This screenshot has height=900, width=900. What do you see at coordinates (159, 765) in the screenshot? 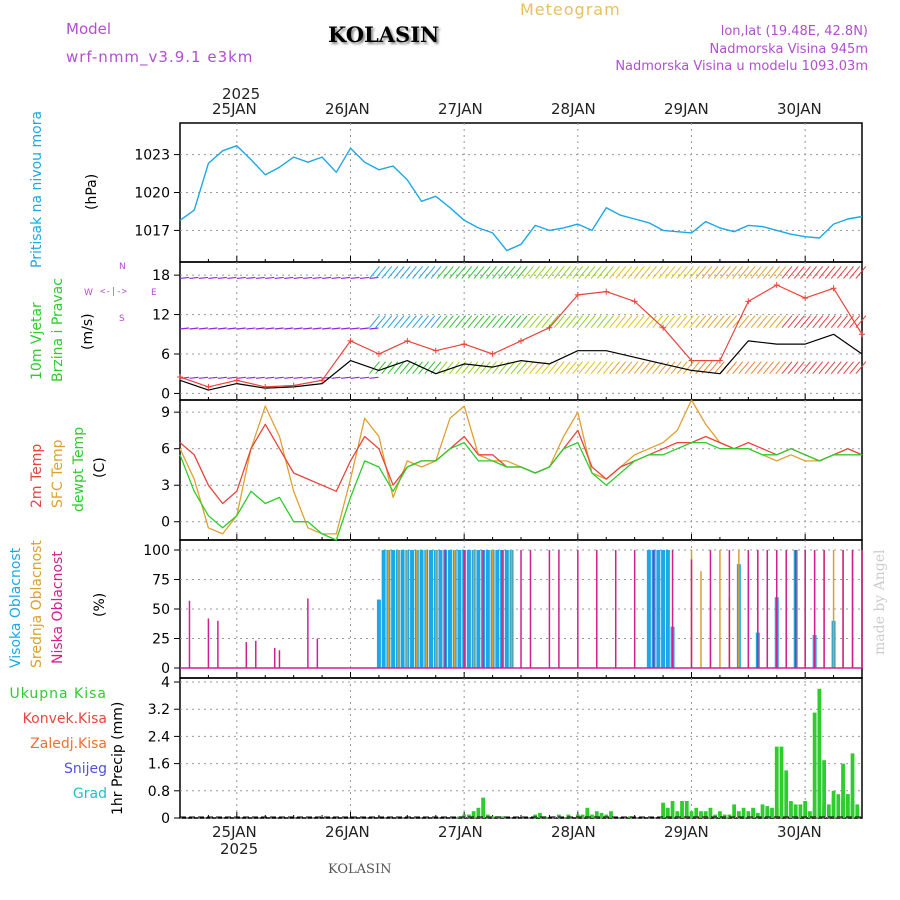
I see `y-tick-label: 1.6` at bounding box center [159, 765].